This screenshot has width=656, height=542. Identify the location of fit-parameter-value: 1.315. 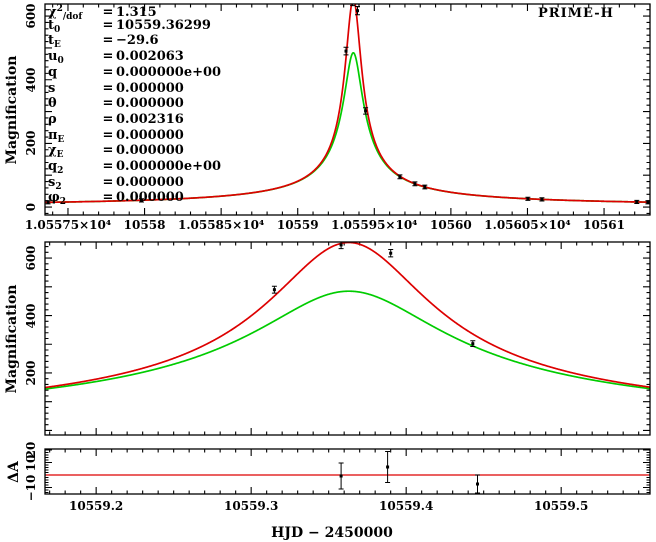
(136, 12).